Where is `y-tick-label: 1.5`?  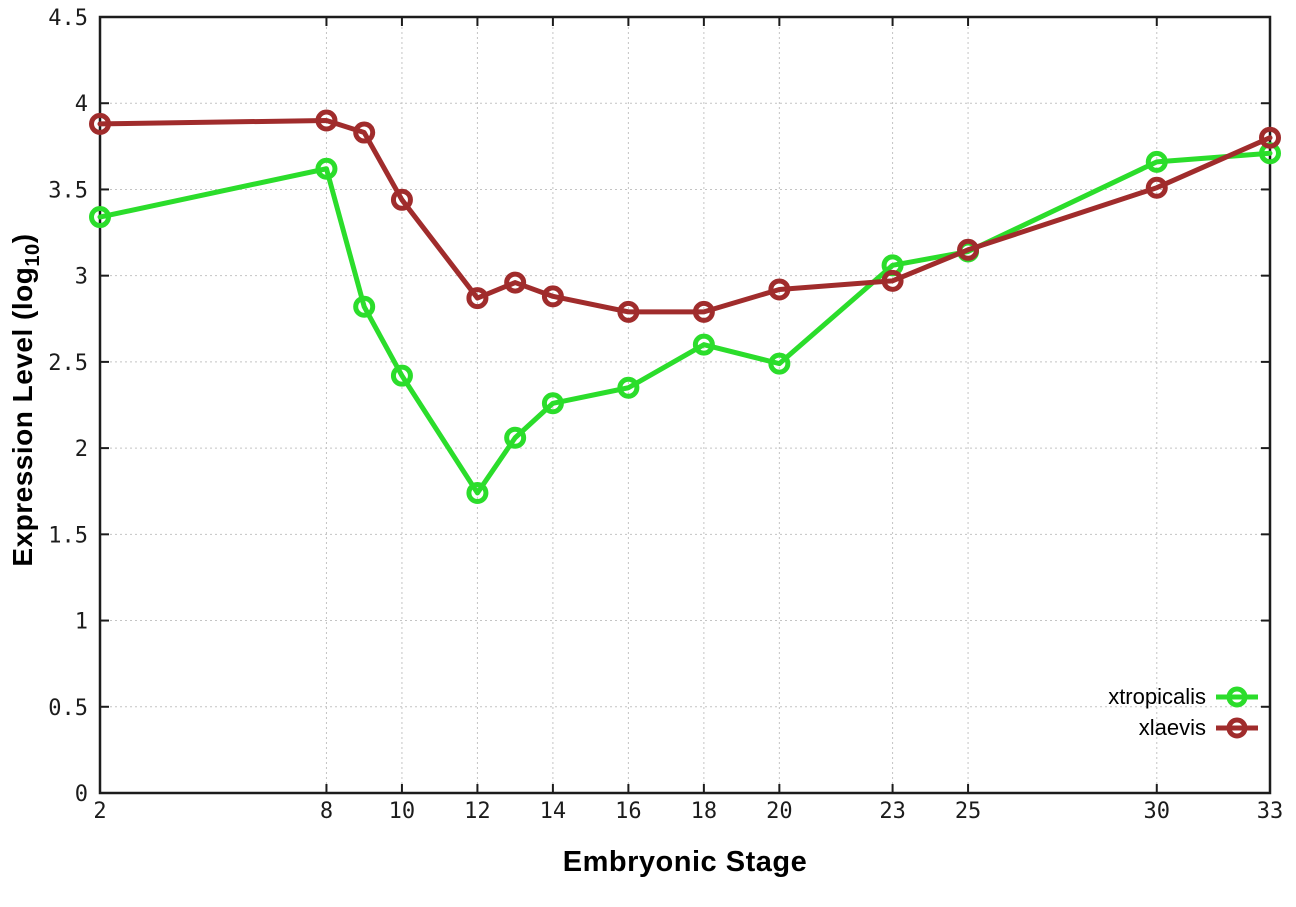
y-tick-label: 1.5 is located at coordinates (68, 535).